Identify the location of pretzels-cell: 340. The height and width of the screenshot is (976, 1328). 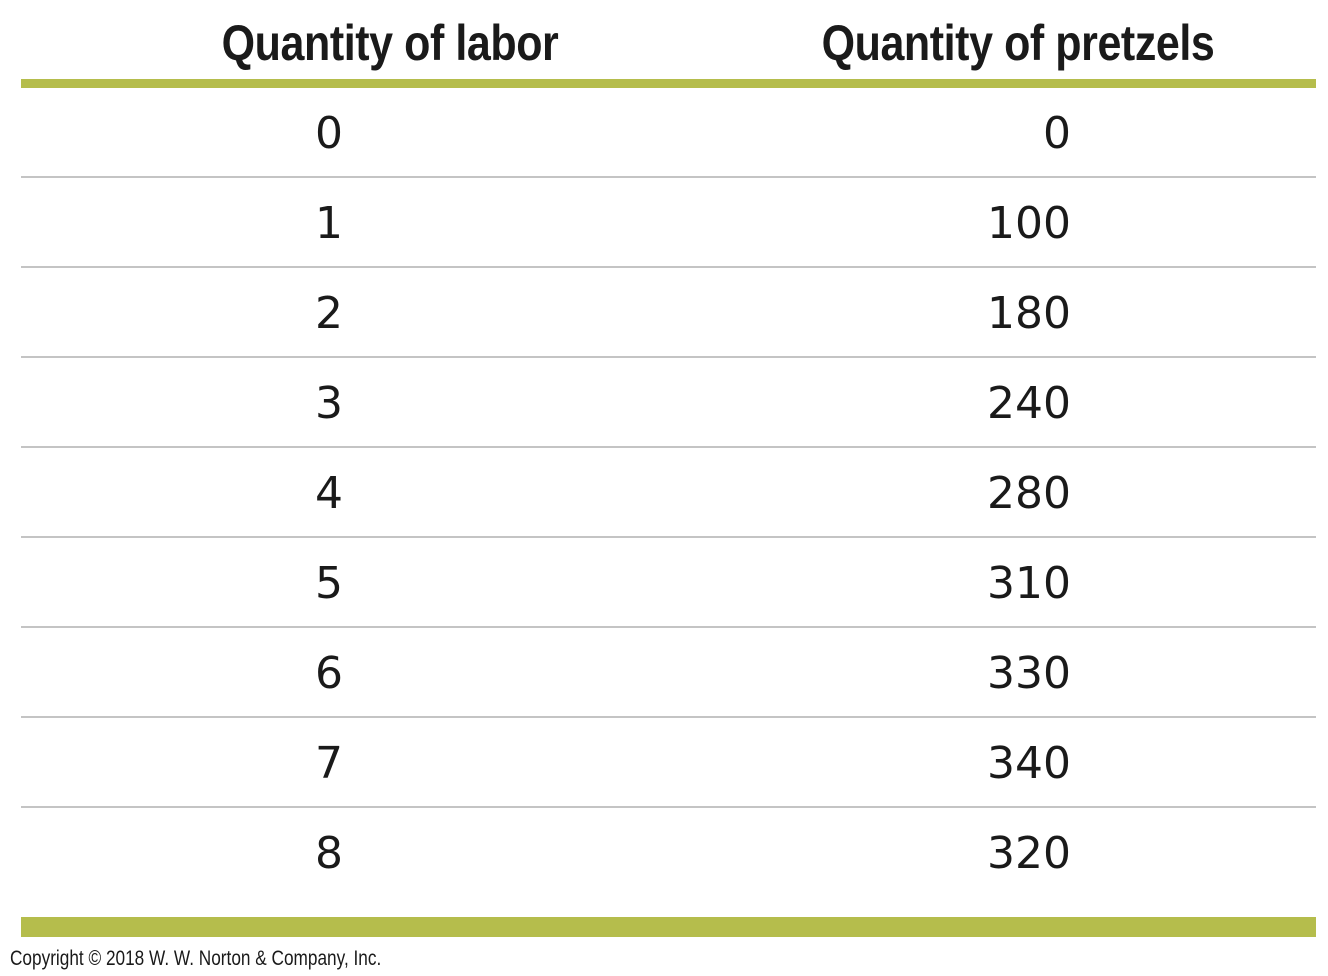
(1029, 763).